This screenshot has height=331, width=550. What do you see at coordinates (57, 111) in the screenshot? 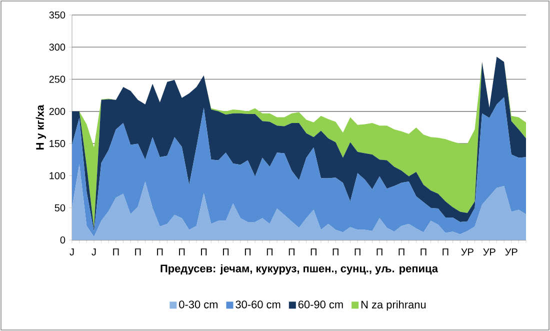
I see `y-tick-label: 200` at bounding box center [57, 111].